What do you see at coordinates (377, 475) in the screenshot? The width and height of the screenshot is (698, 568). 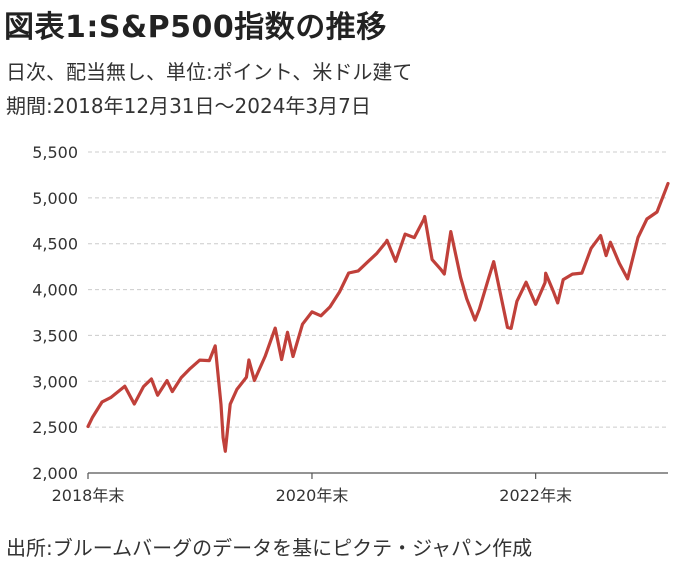 I see `x-axis` at bounding box center [377, 475].